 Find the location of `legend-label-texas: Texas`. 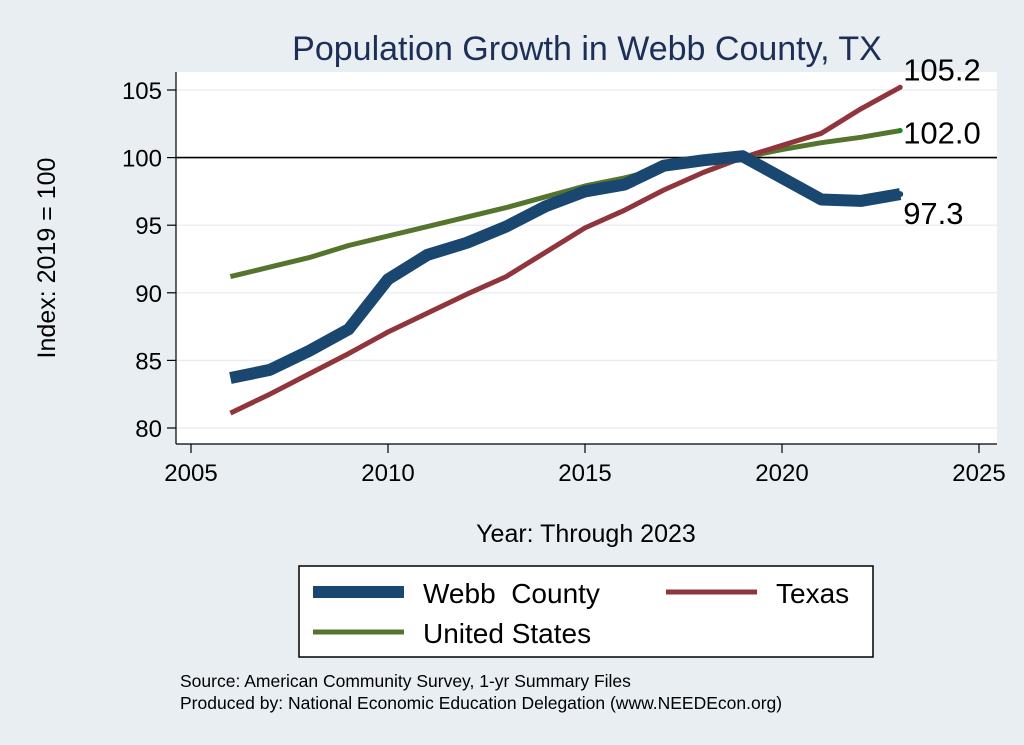

legend-label-texas: Texas is located at coordinates (812, 593).